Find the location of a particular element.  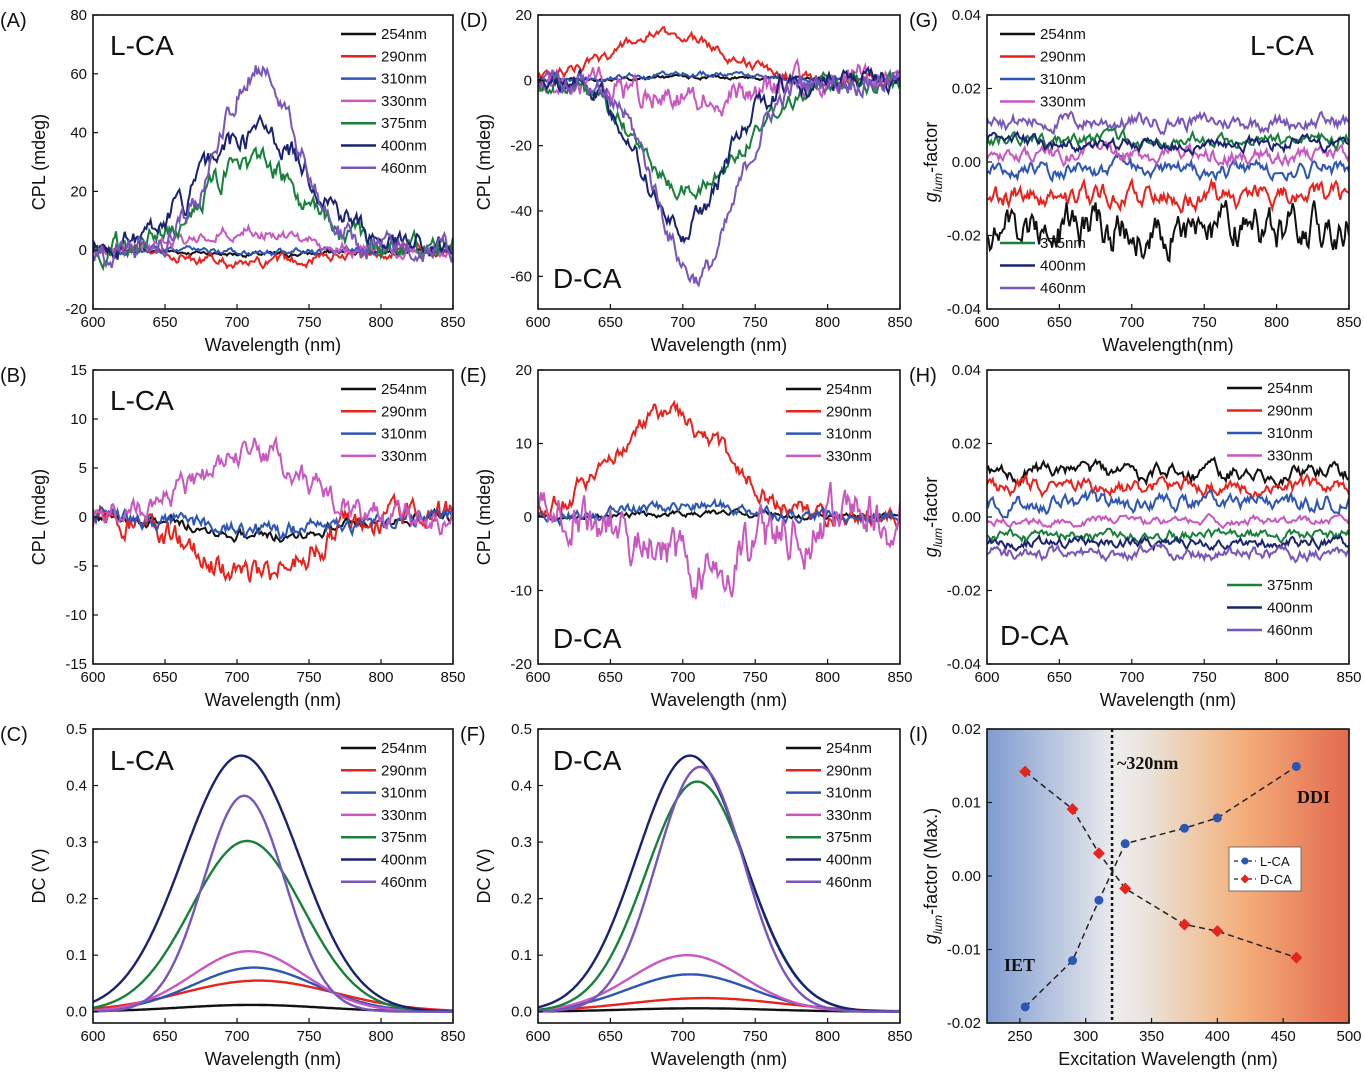

x-tick-label: 500 is located at coordinates (1348, 1036).